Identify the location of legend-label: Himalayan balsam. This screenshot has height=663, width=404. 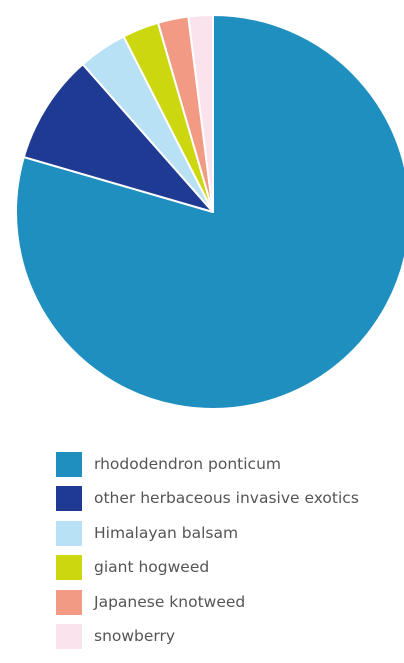
(166, 532).